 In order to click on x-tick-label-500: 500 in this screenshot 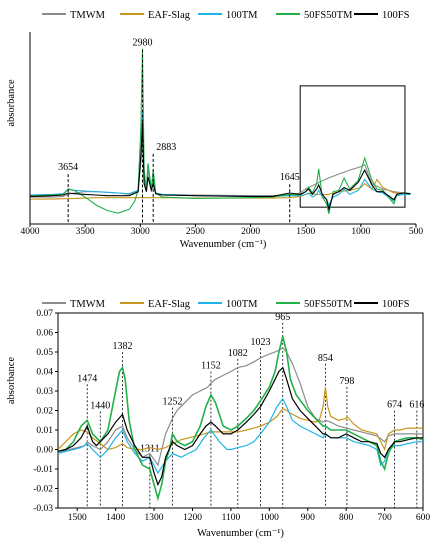, I will do `click(416, 232)`.